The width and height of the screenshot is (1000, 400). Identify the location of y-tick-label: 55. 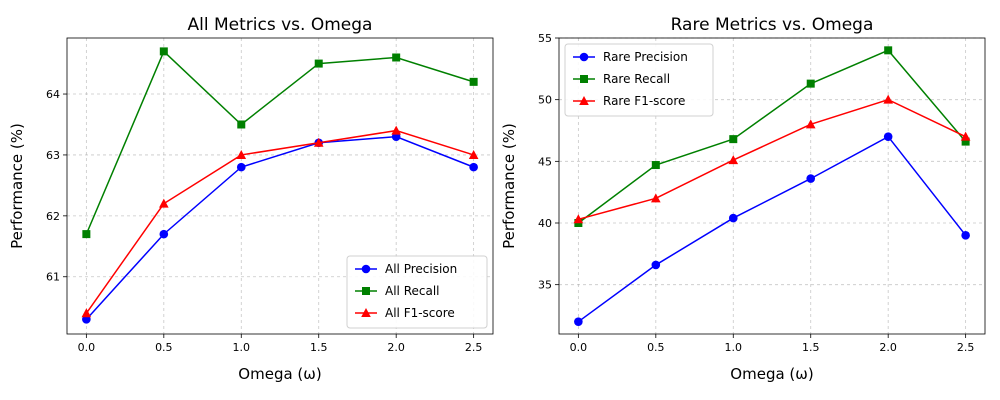
(545, 38).